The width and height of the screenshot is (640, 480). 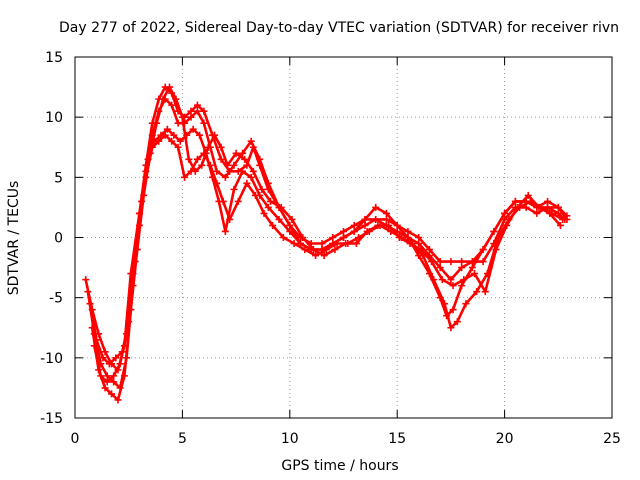 I want to click on x-tick-label: 10, so click(x=290, y=439).